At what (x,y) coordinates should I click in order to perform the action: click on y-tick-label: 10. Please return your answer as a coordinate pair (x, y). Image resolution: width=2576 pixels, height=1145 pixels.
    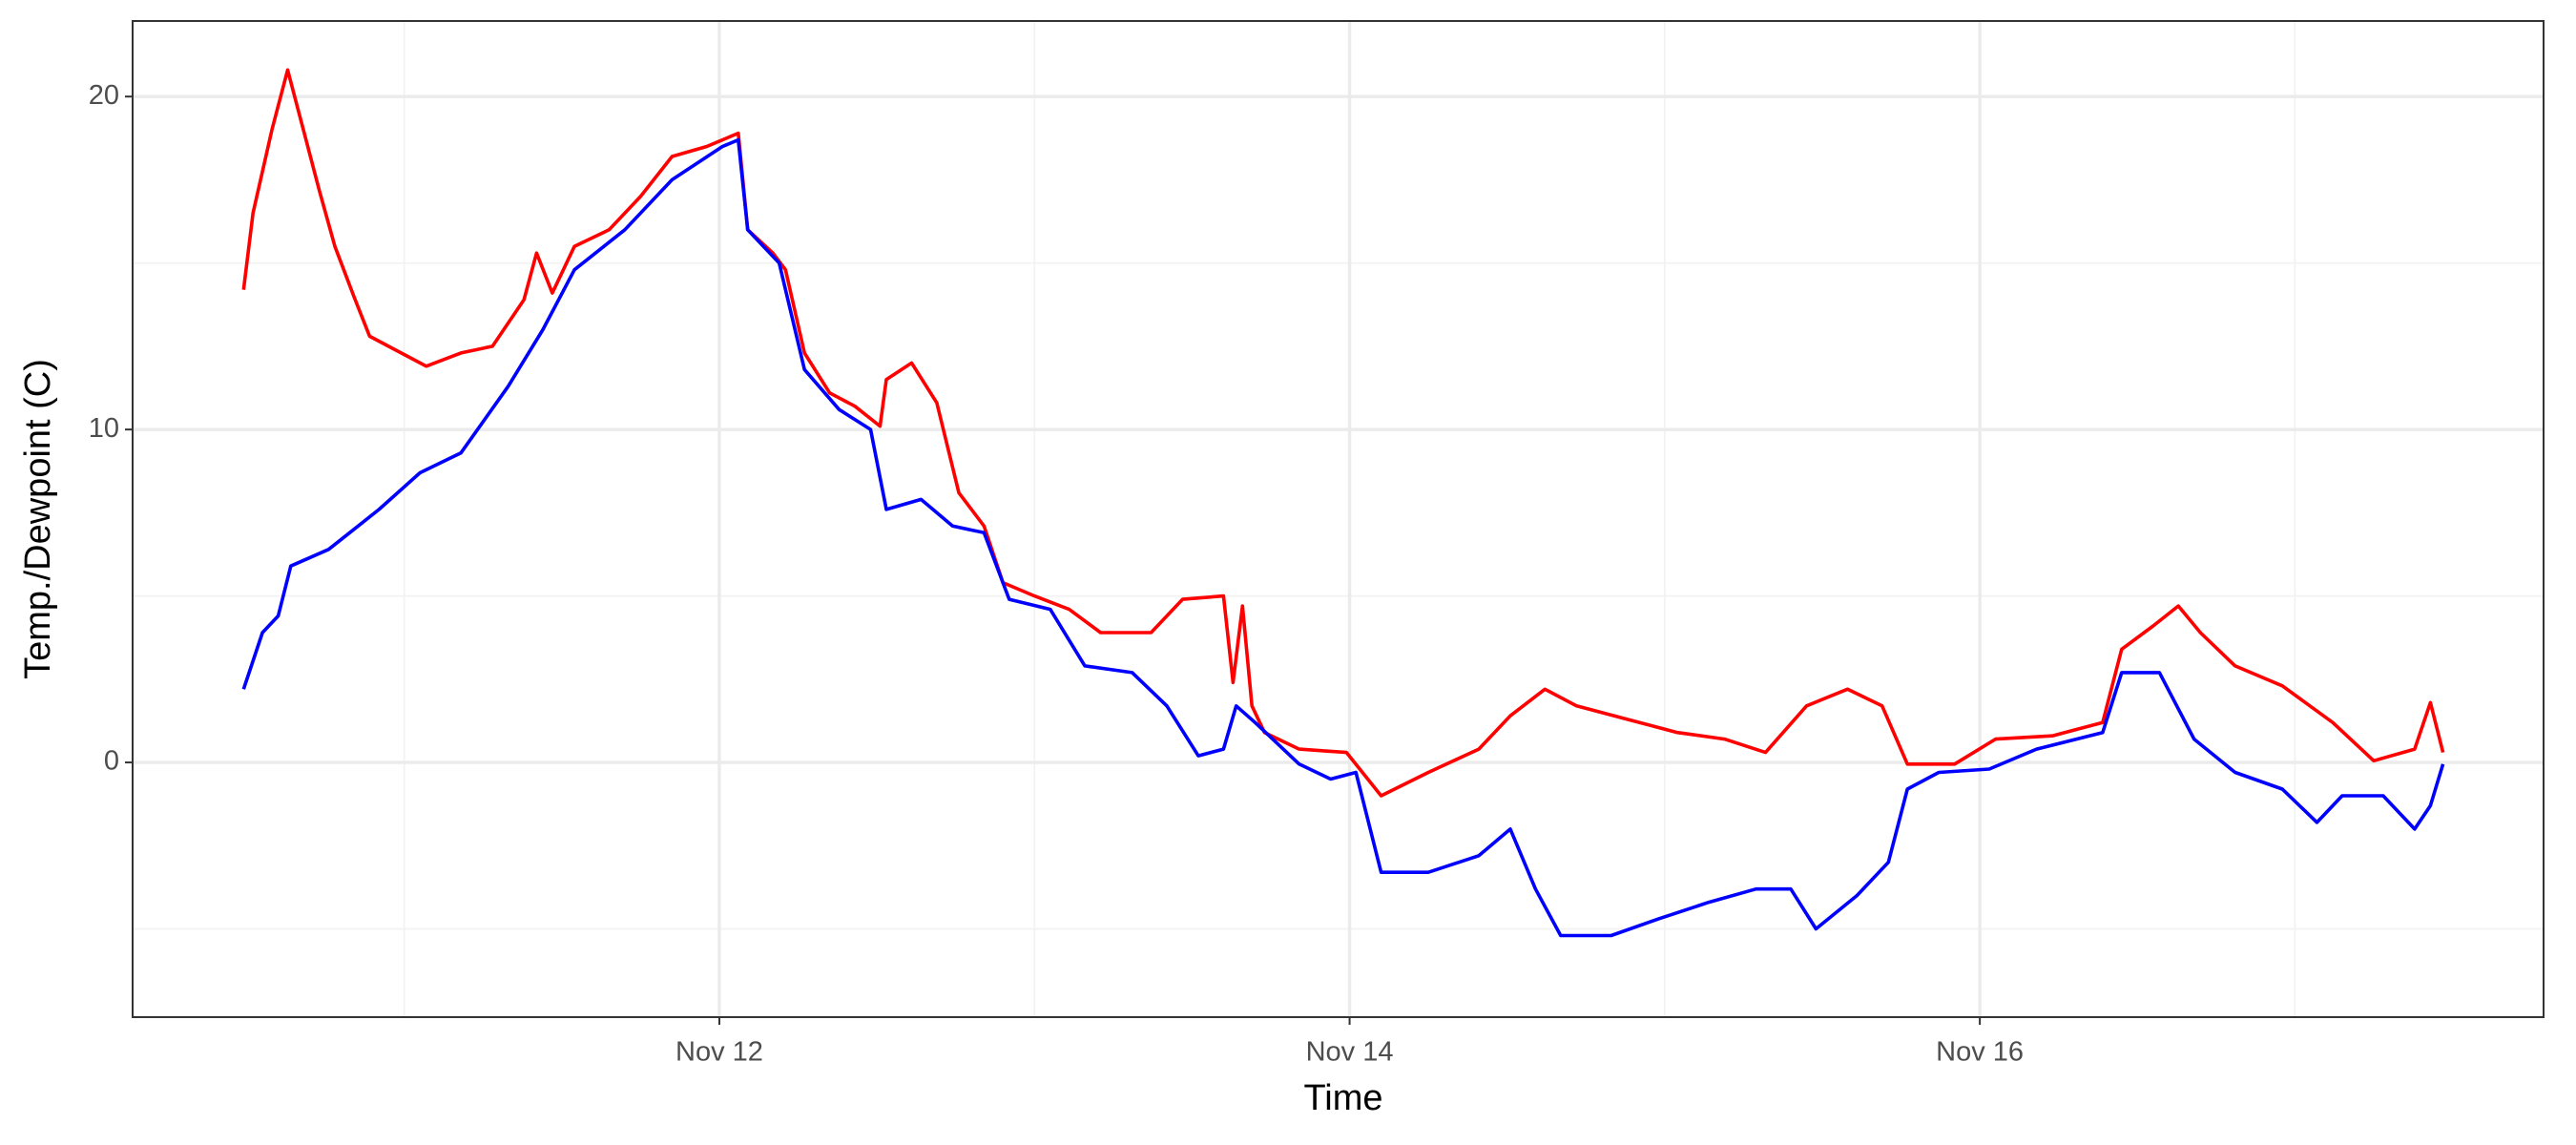
    Looking at the image, I should click on (104, 429).